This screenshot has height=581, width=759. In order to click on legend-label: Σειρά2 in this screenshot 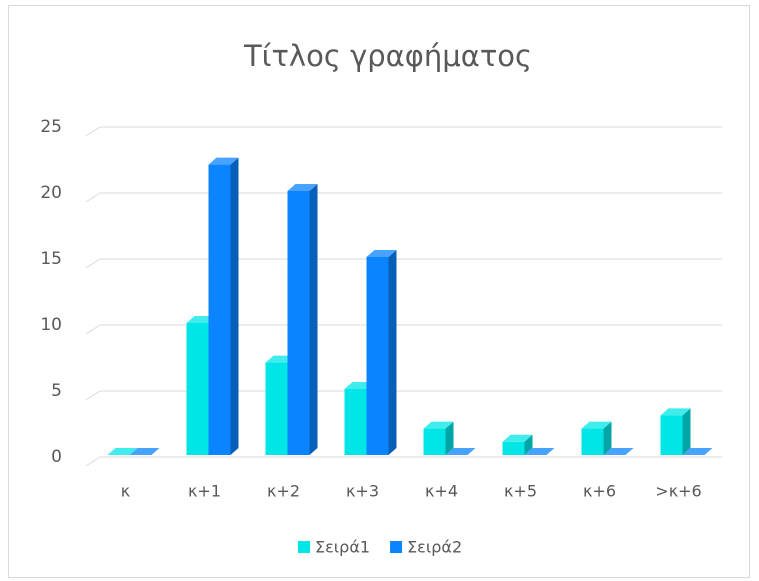, I will do `click(434, 547)`.